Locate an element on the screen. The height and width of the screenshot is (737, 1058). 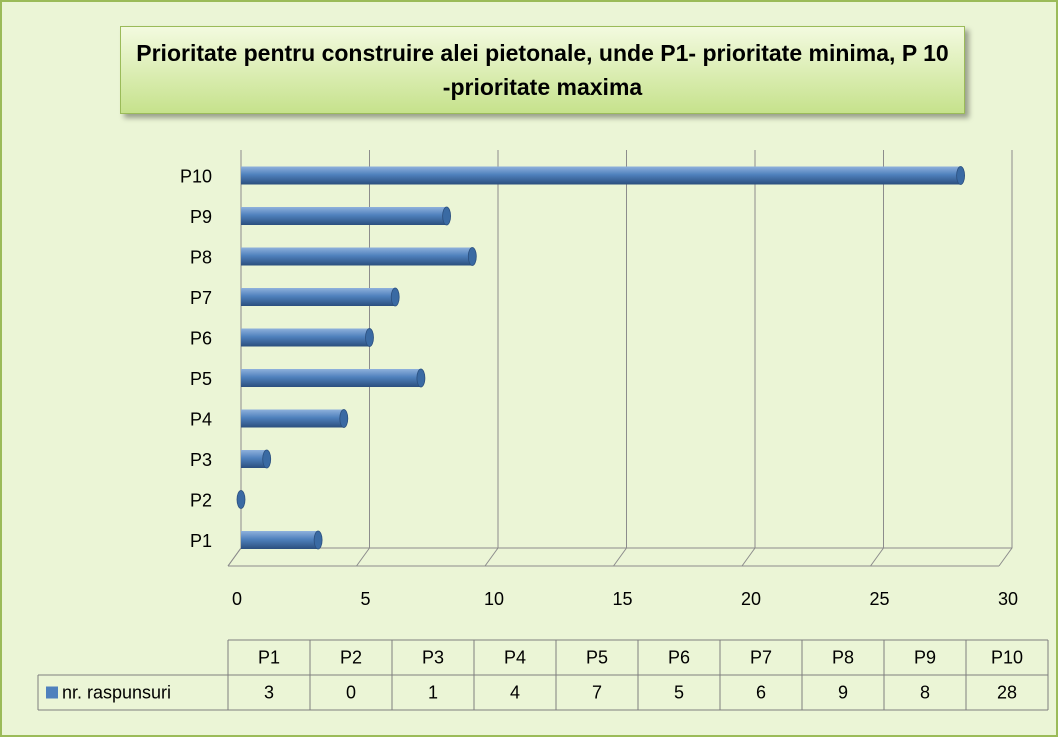
x-tick-label: 30 is located at coordinates (1008, 599).